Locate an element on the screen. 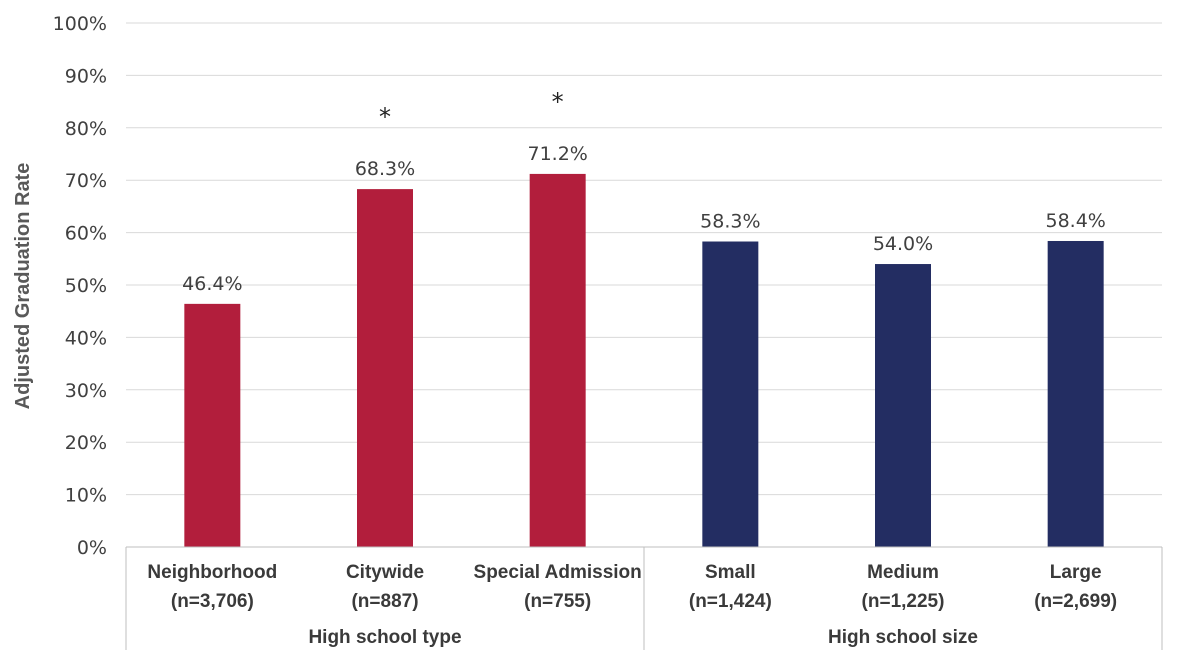 This screenshot has height=650, width=1177. group-label: High school type is located at coordinates (384, 637).